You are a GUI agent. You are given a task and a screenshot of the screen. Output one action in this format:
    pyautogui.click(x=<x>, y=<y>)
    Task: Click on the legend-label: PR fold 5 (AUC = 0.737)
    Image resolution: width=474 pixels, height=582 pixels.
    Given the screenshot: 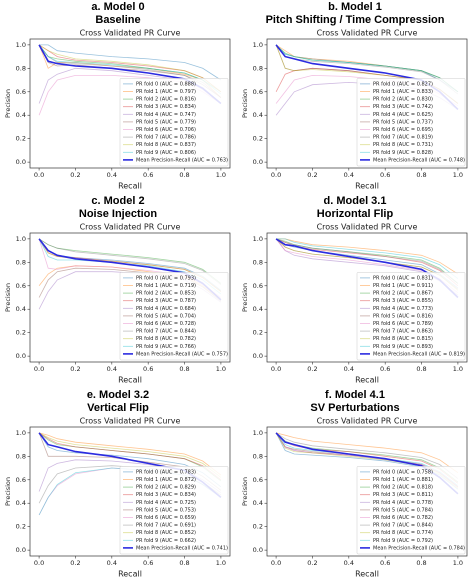 What is the action you would take?
    pyautogui.click(x=403, y=122)
    